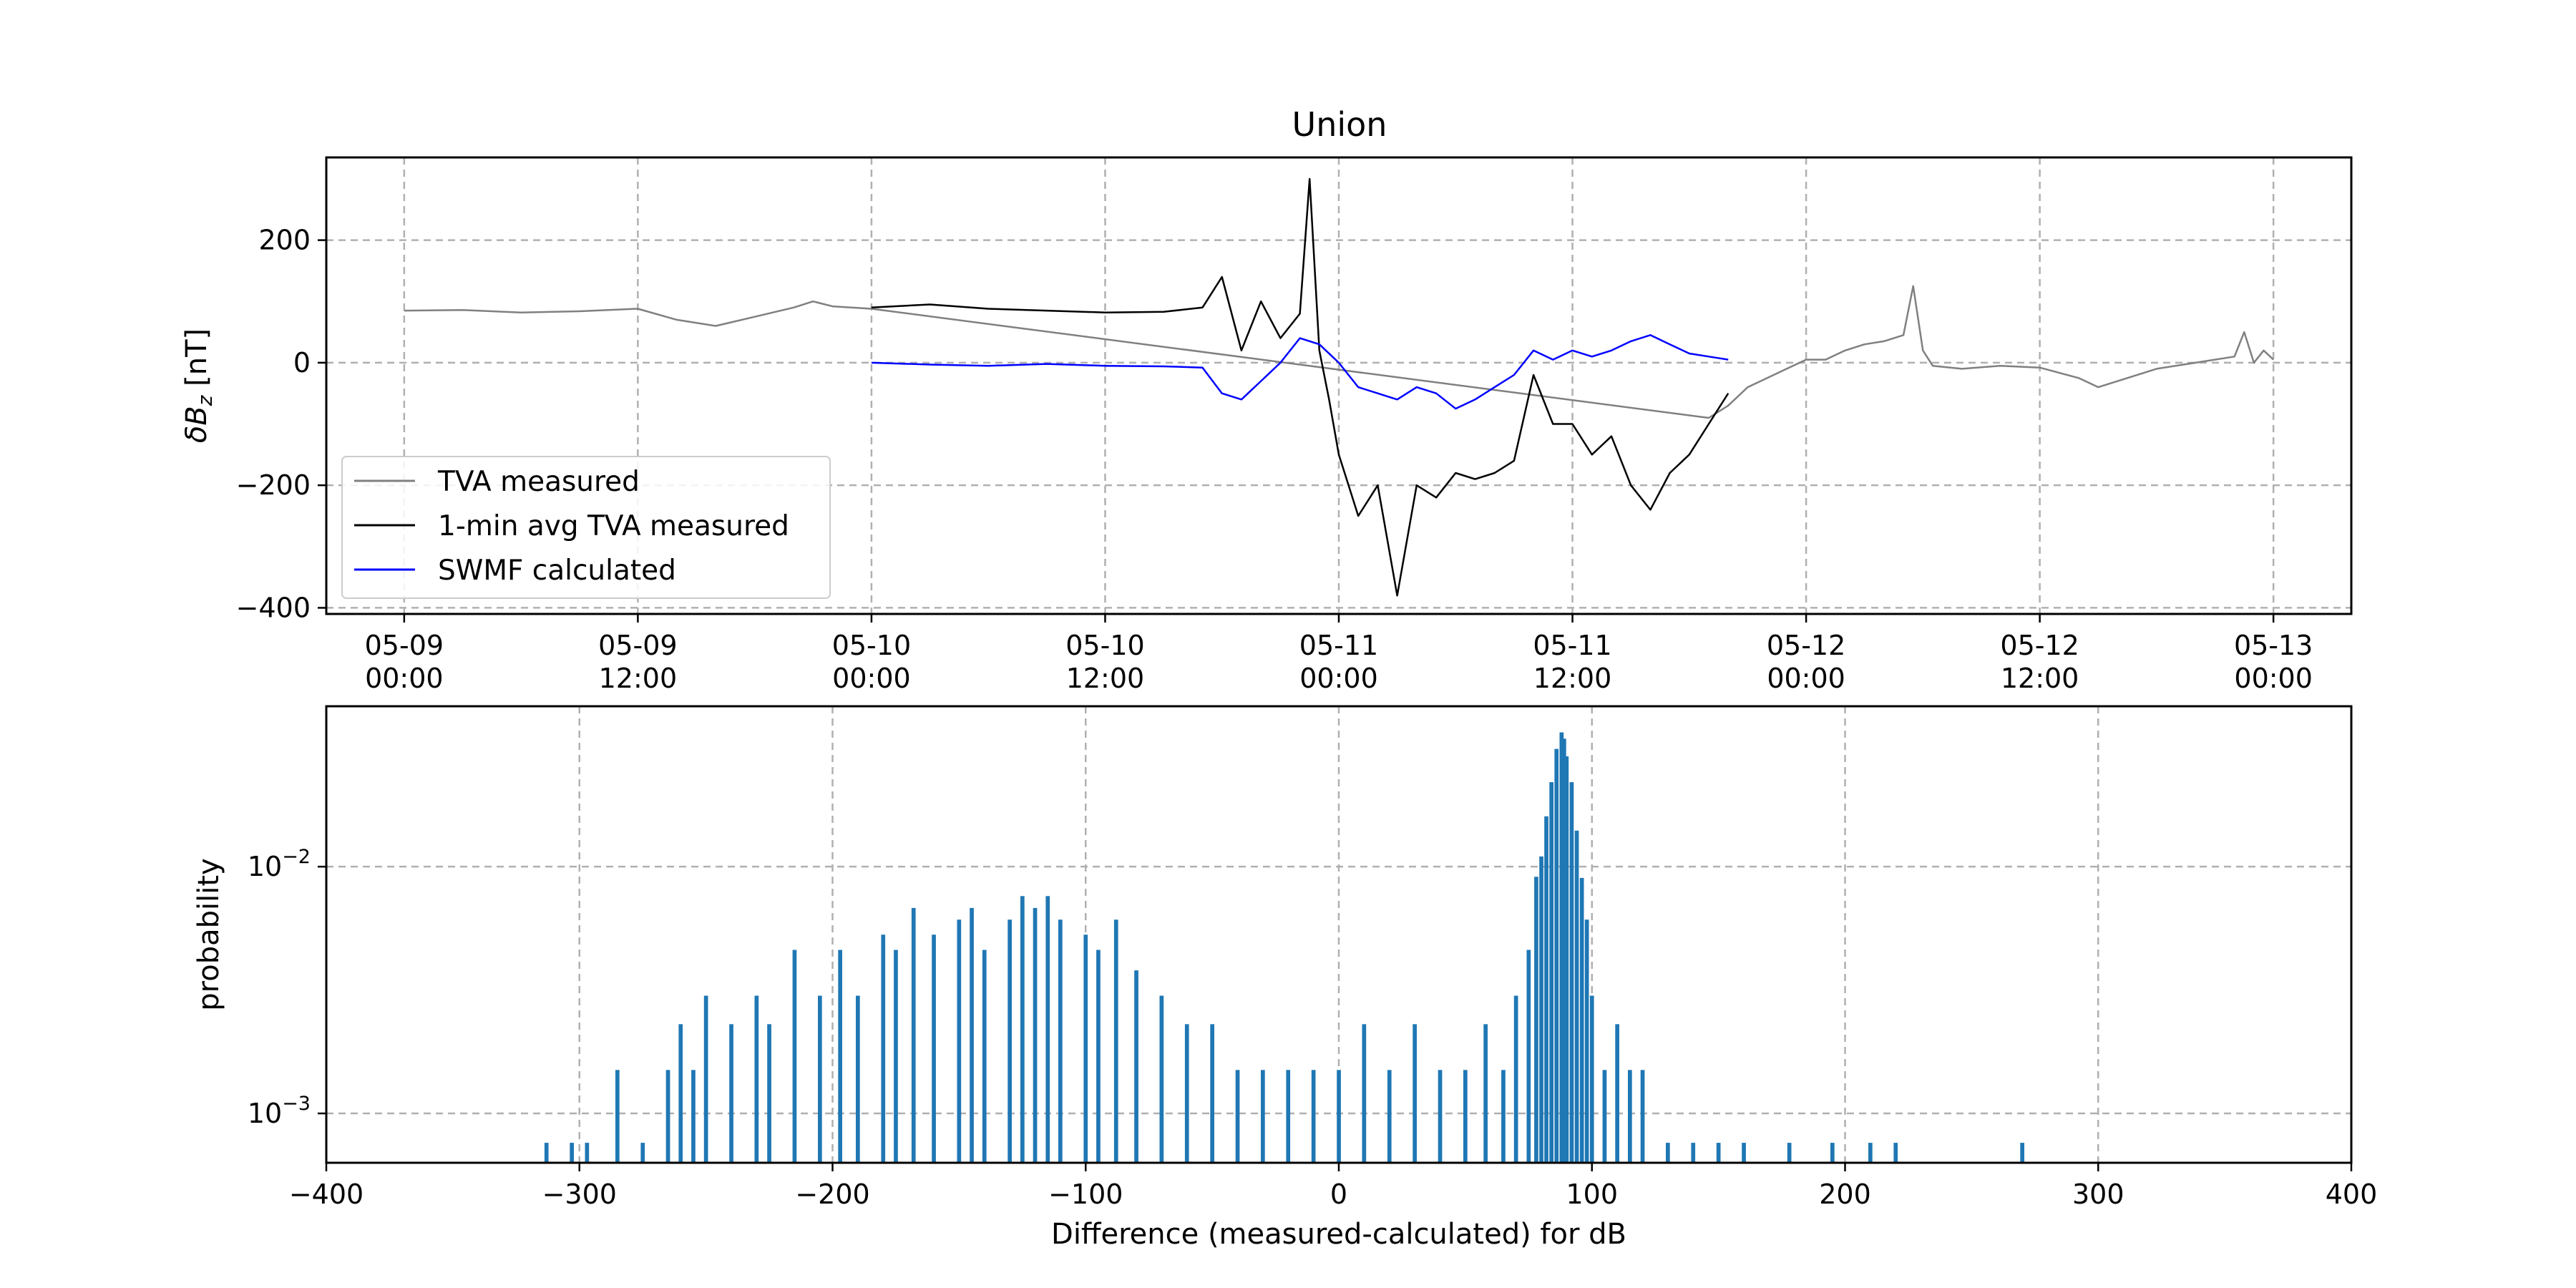 The height and width of the screenshot is (1288, 2576). What do you see at coordinates (296, 857) in the screenshot?
I see `y-tick-exponent: −2` at bounding box center [296, 857].